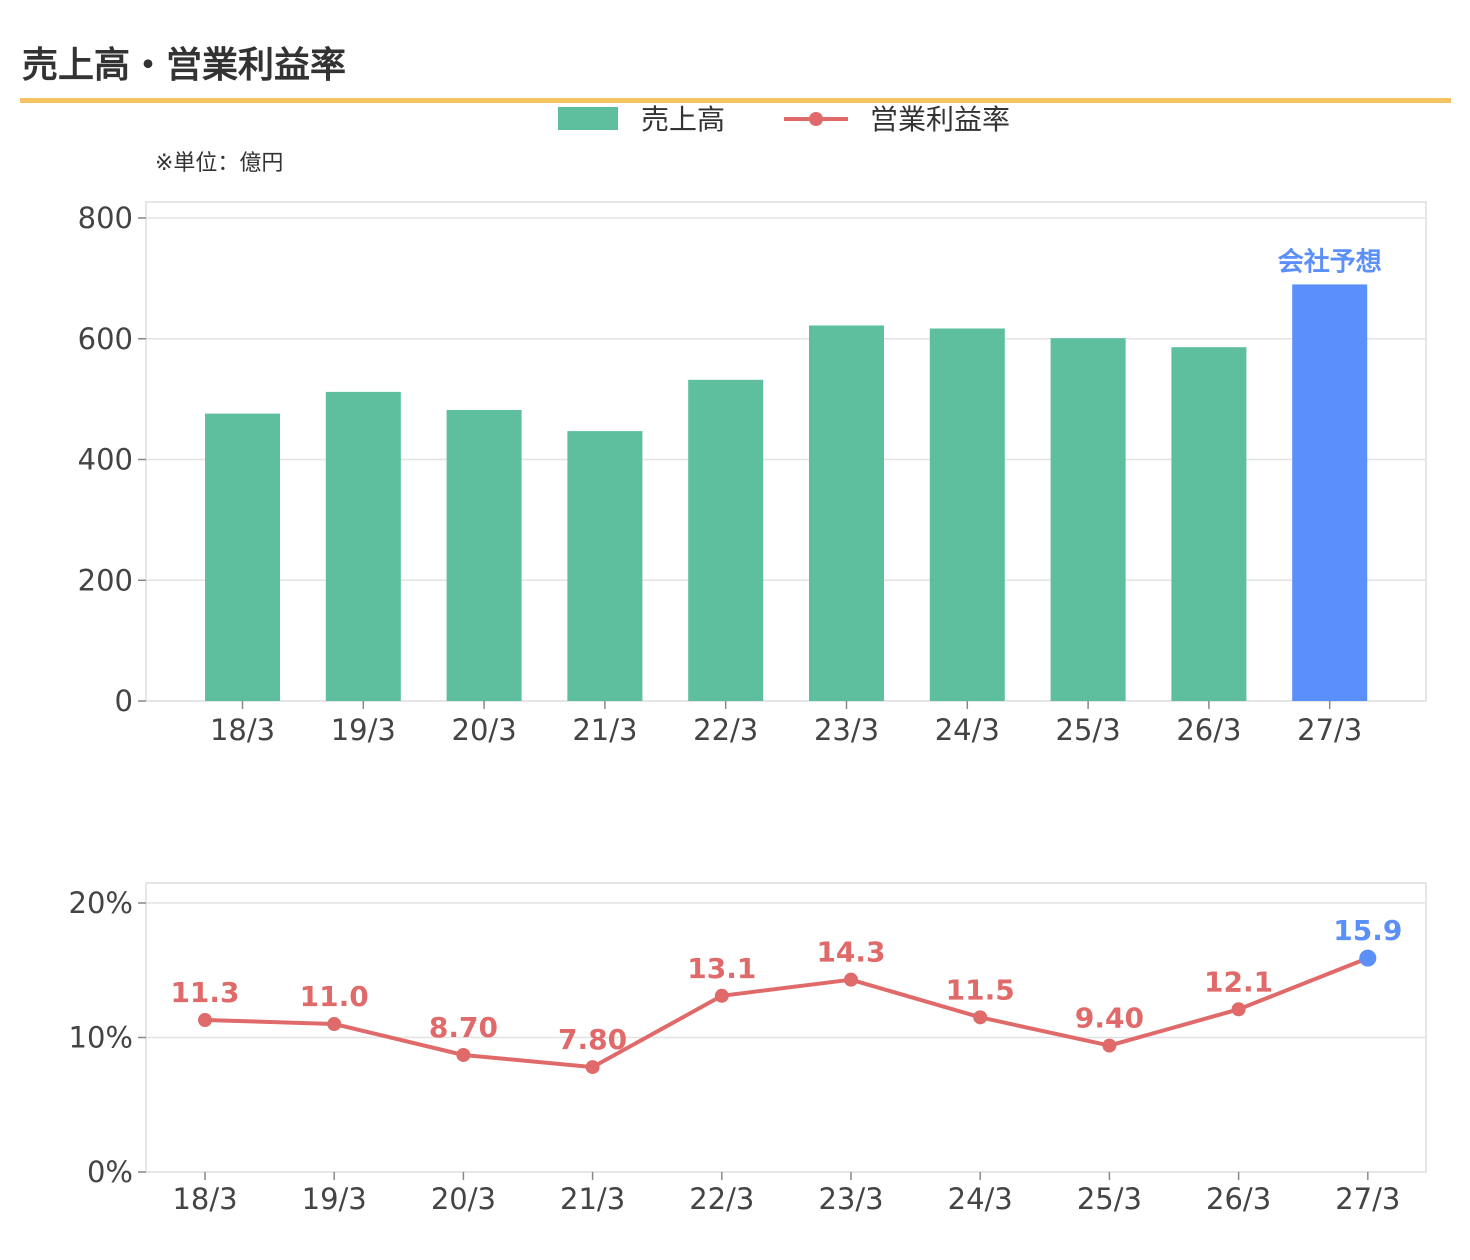  Describe the element at coordinates (463, 1199) in the screenshot. I see `line-x-tick-label: 20/3` at that location.